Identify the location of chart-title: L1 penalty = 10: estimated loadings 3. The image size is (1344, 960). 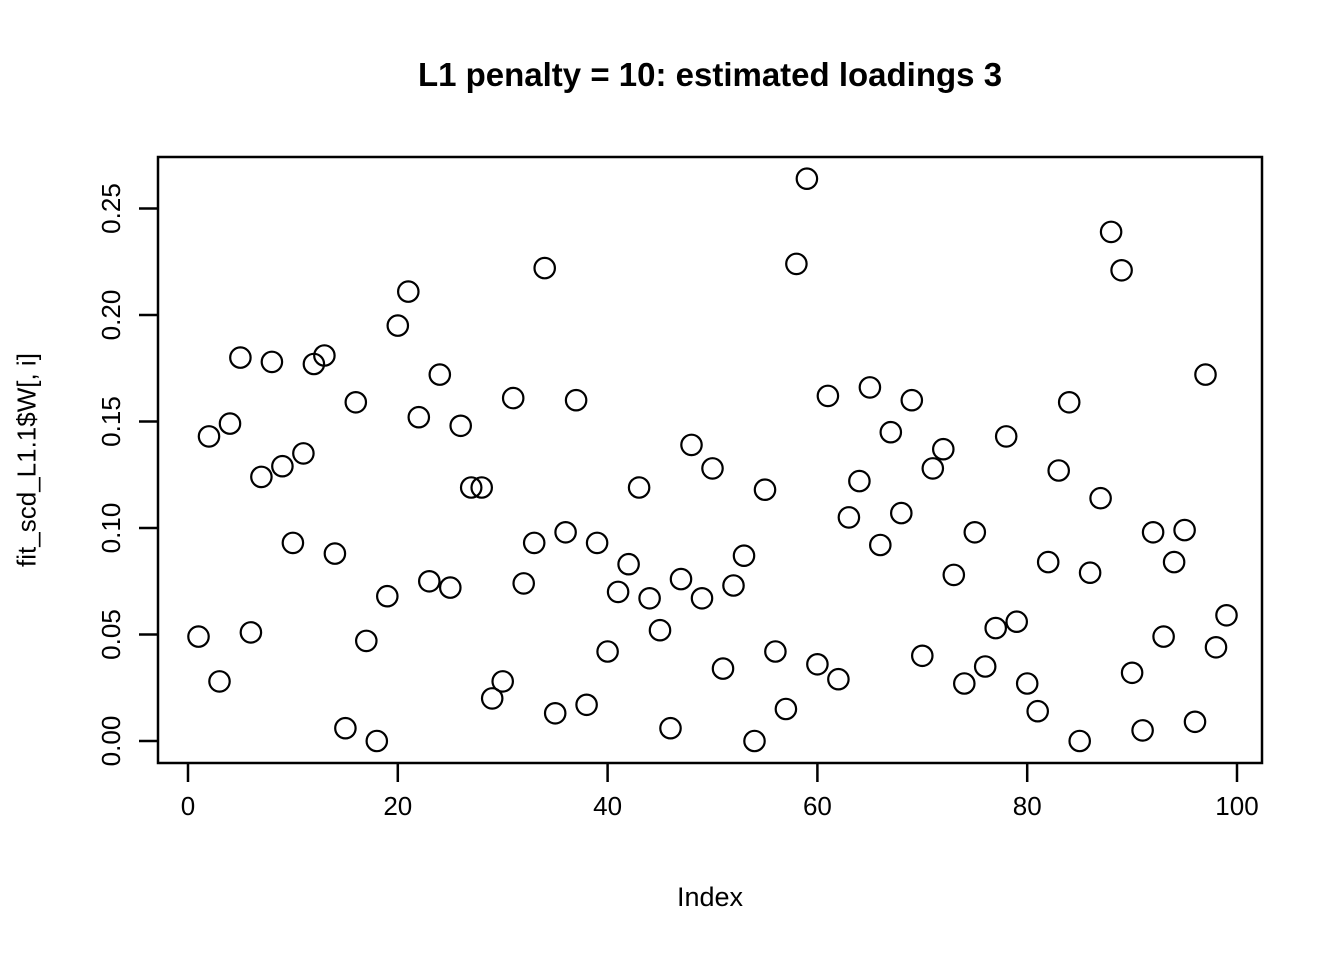
(710, 74).